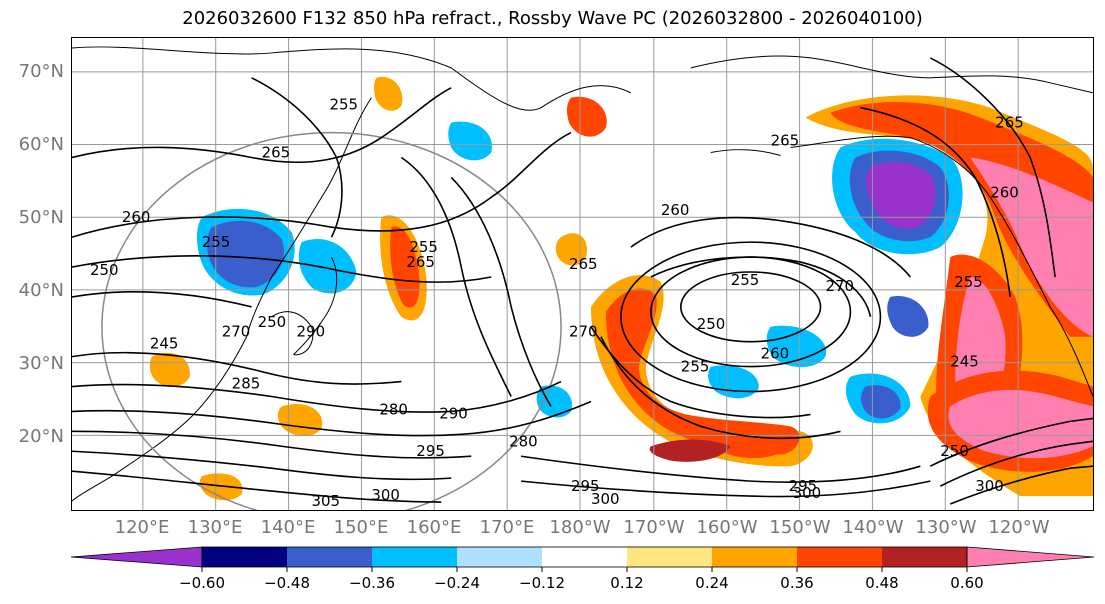 The height and width of the screenshot is (604, 1105). I want to click on lon-label-140w: 140°W, so click(873, 527).